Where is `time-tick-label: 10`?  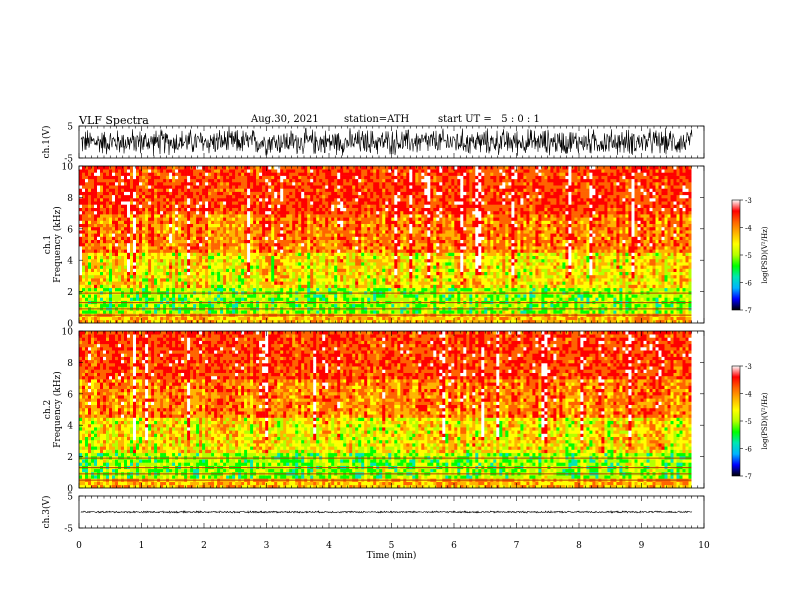 time-tick-label: 10 is located at coordinates (704, 546).